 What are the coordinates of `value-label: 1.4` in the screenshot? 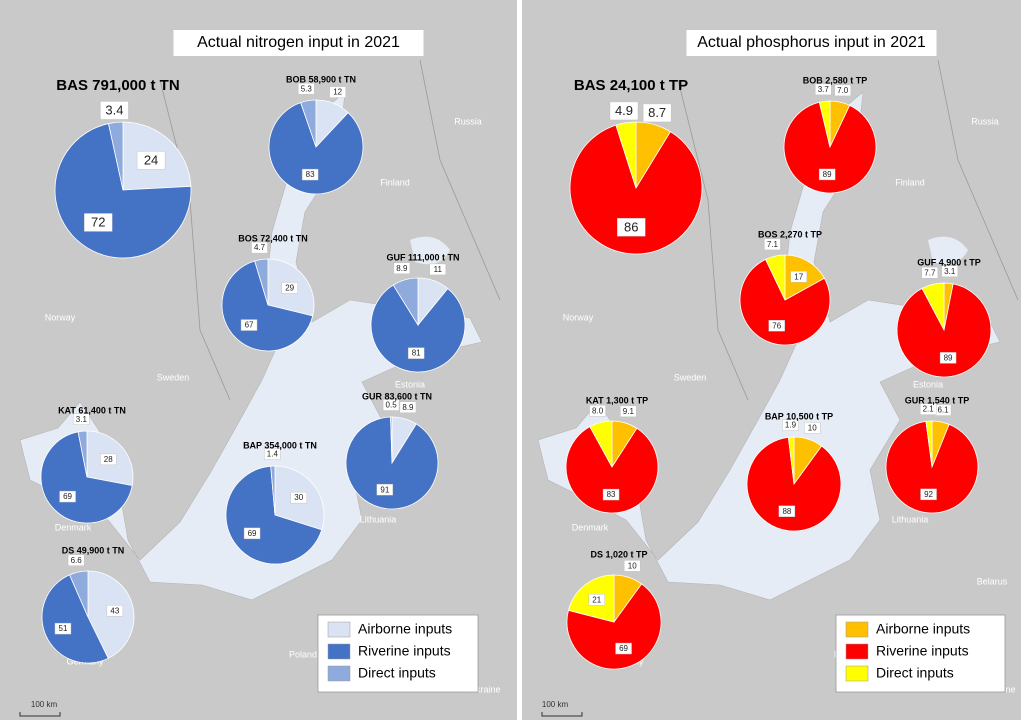 It's located at (273, 454).